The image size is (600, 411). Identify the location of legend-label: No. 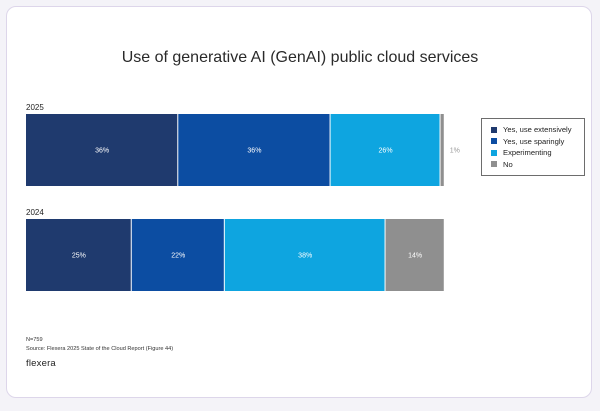
(508, 164).